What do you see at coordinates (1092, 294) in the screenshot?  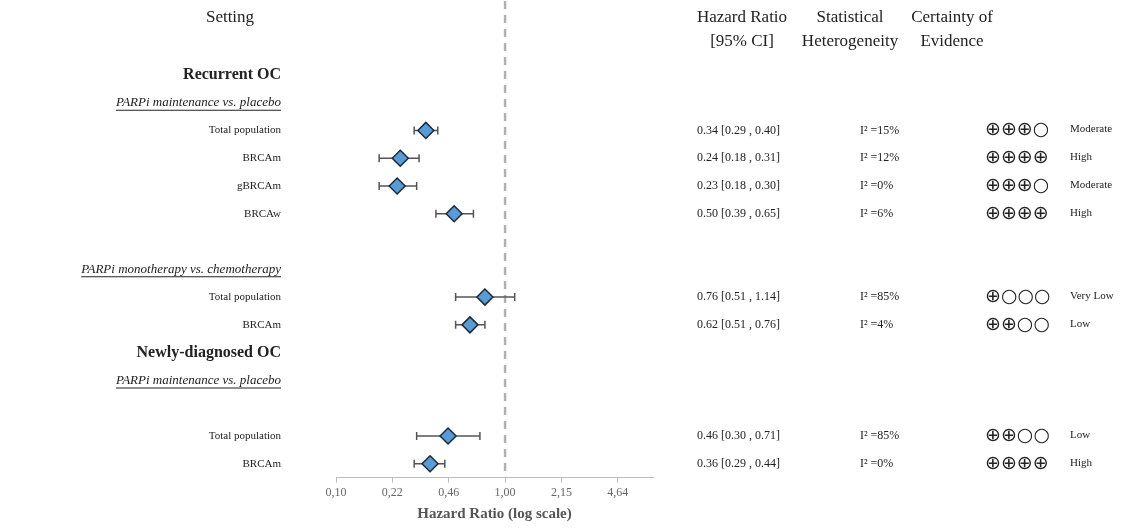 I see `text: Very Low` at bounding box center [1092, 294].